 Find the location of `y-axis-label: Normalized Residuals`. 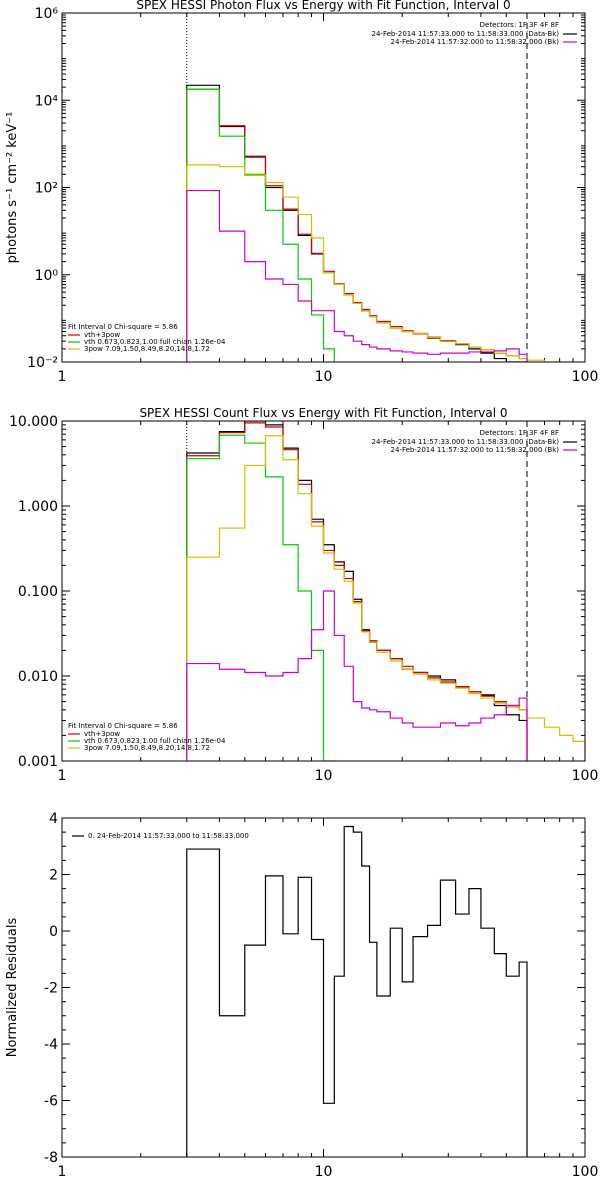

y-axis-label: Normalized Residuals is located at coordinates (12, 988).